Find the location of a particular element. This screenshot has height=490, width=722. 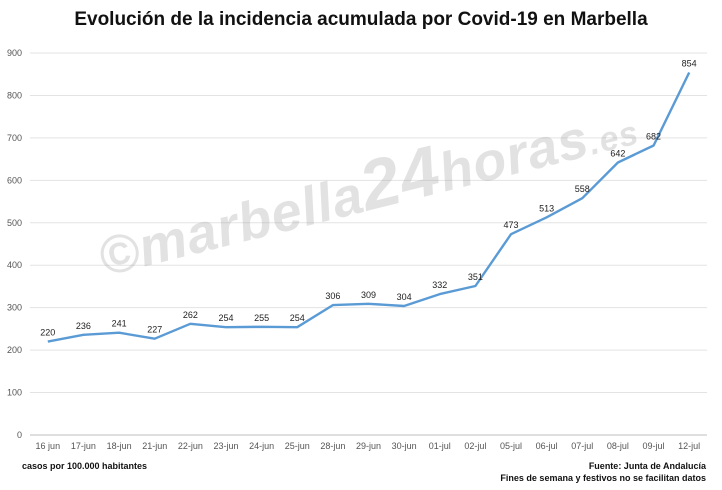

y-tick-label: 800 is located at coordinates (14, 95).